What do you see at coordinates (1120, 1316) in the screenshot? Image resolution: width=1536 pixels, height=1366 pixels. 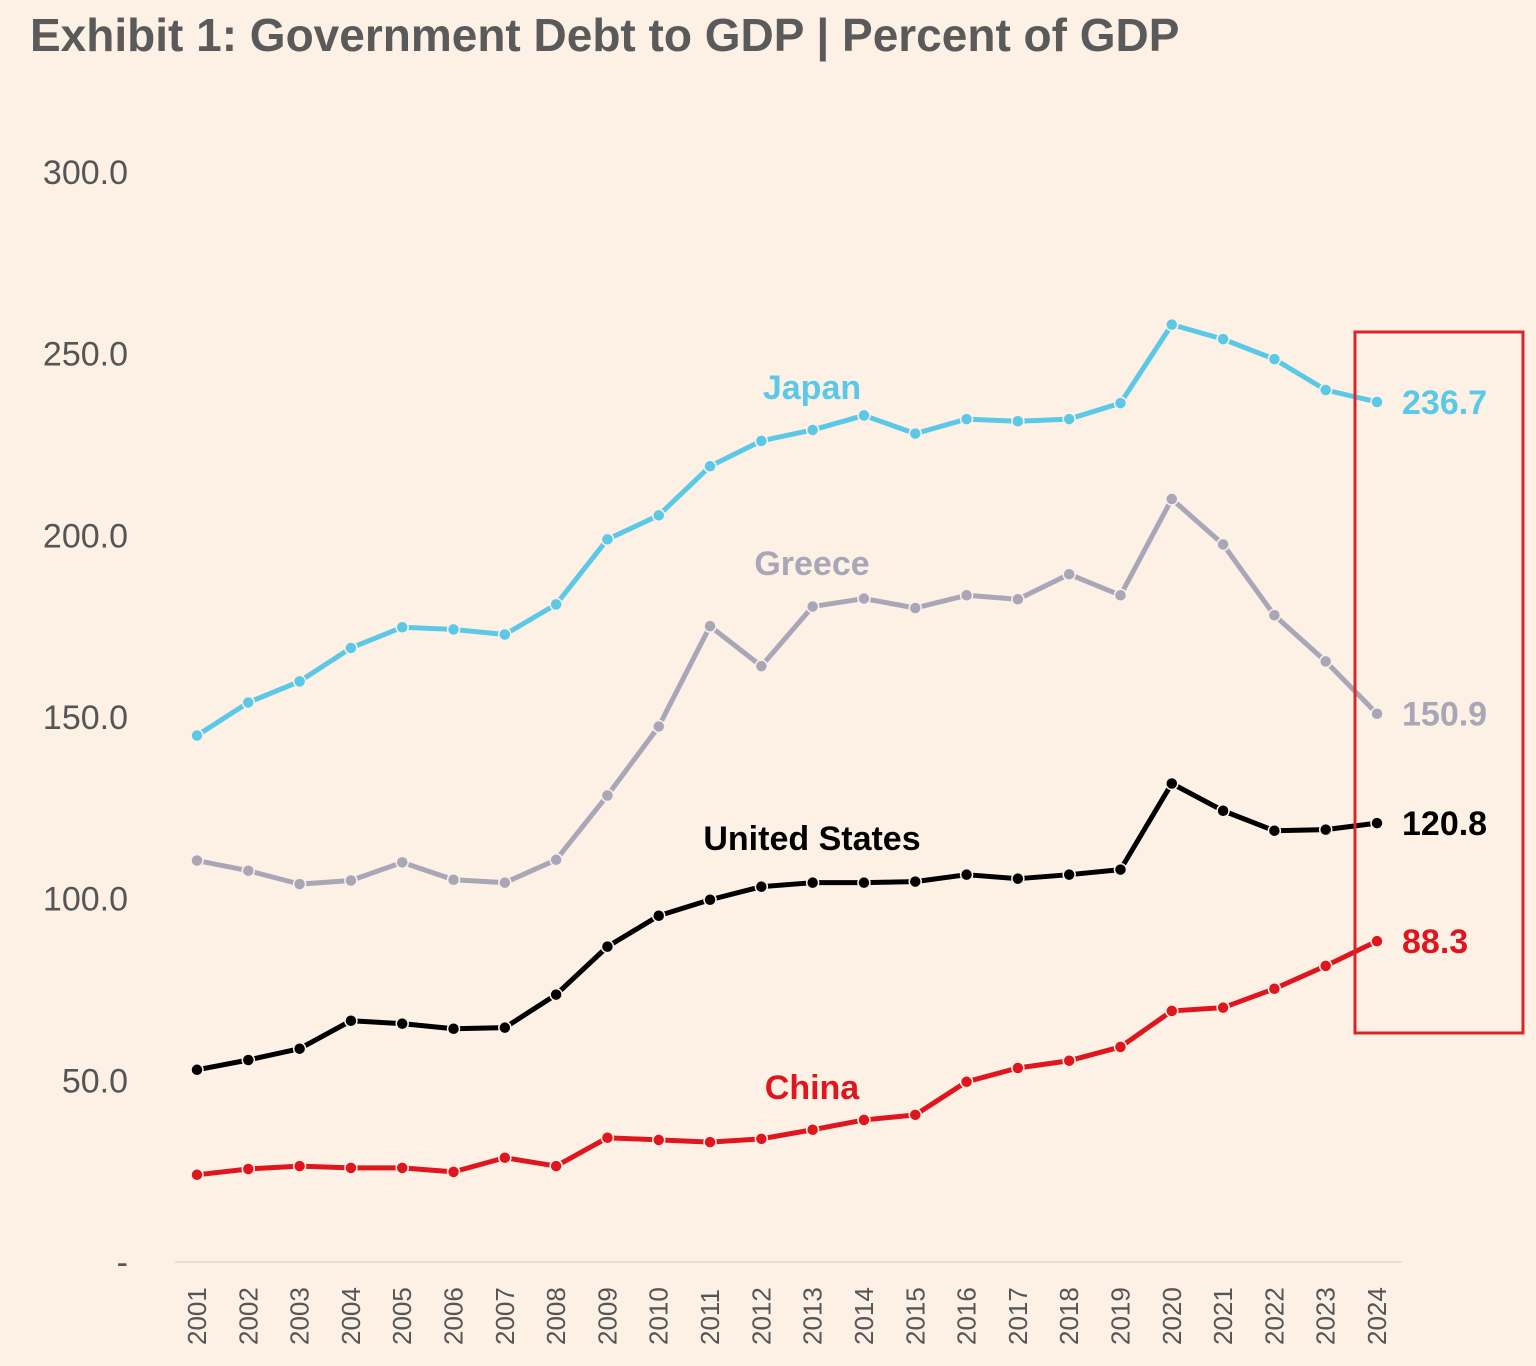 I see `x-tick-label: 2019` at bounding box center [1120, 1316].